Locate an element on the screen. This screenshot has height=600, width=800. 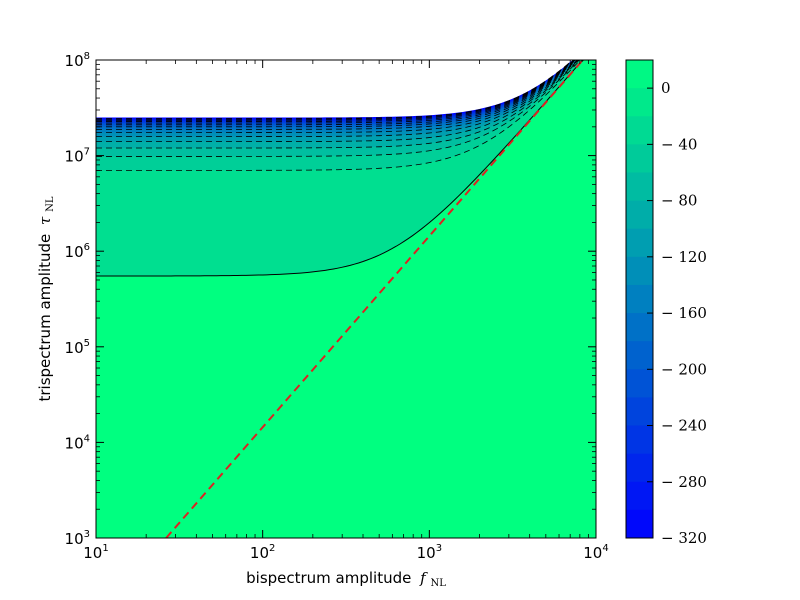
y-axis-symbol: τ is located at coordinates (45, 220).